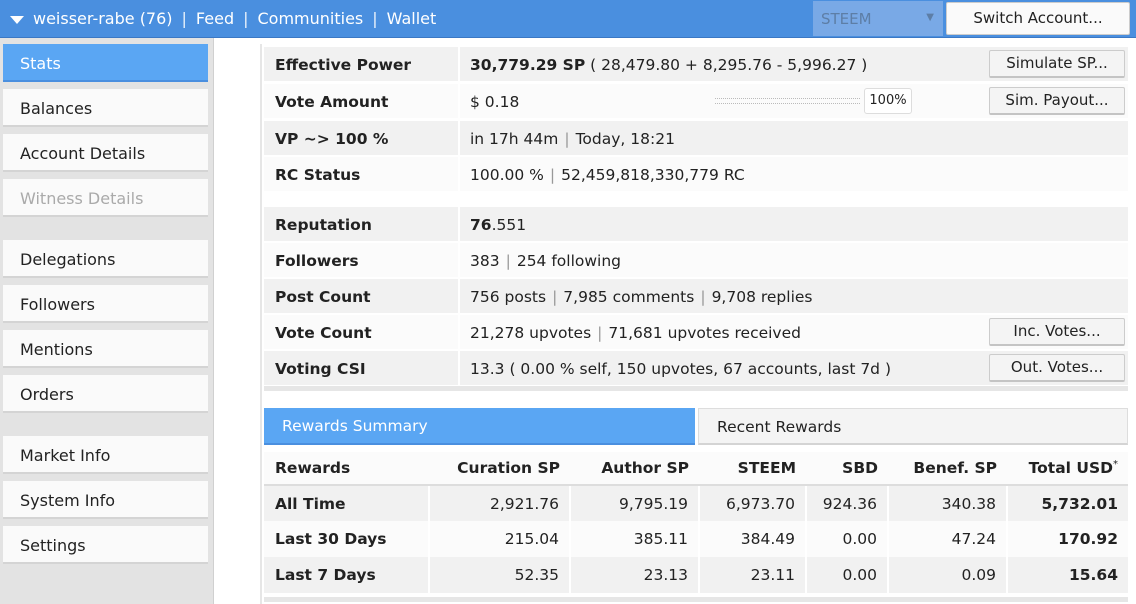 The image size is (1136, 604). I want to click on cell: 215.04, so click(499, 539).